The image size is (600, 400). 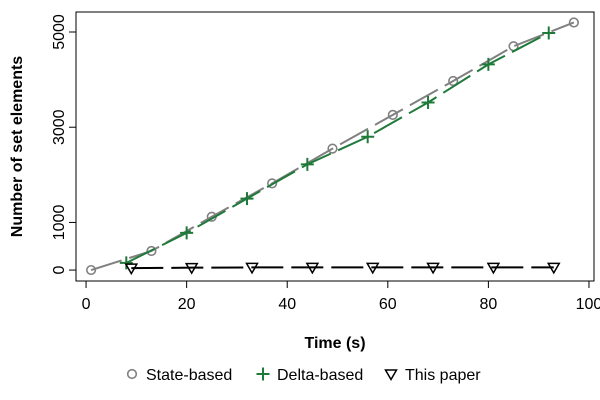 I want to click on y-tick-label: 1000, so click(x=59, y=223).